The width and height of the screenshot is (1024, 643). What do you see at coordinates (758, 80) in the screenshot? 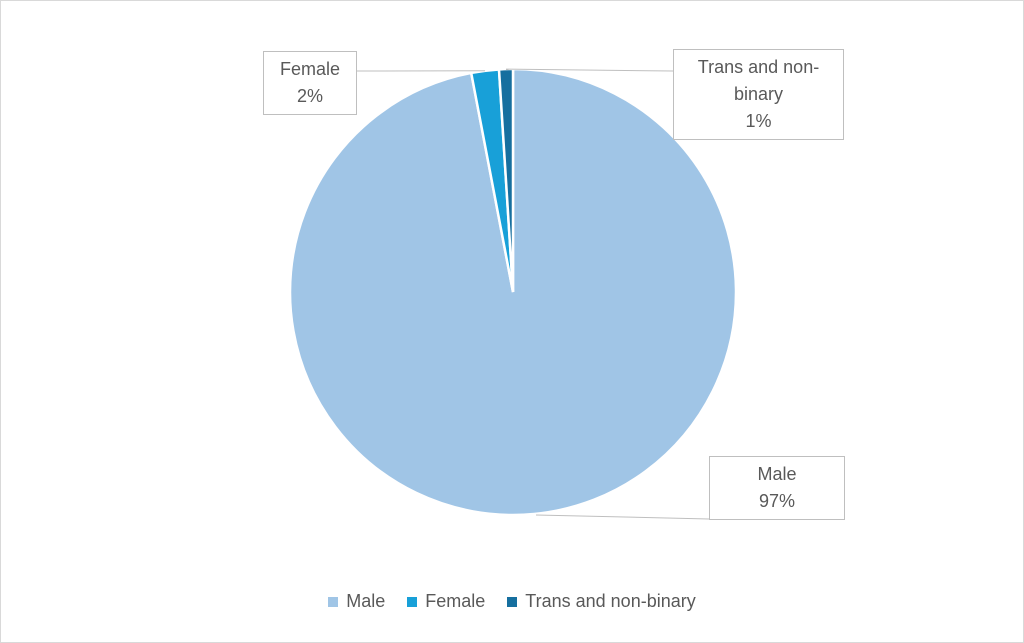
I see `data-label-name: Trans and non-binary` at bounding box center [758, 80].